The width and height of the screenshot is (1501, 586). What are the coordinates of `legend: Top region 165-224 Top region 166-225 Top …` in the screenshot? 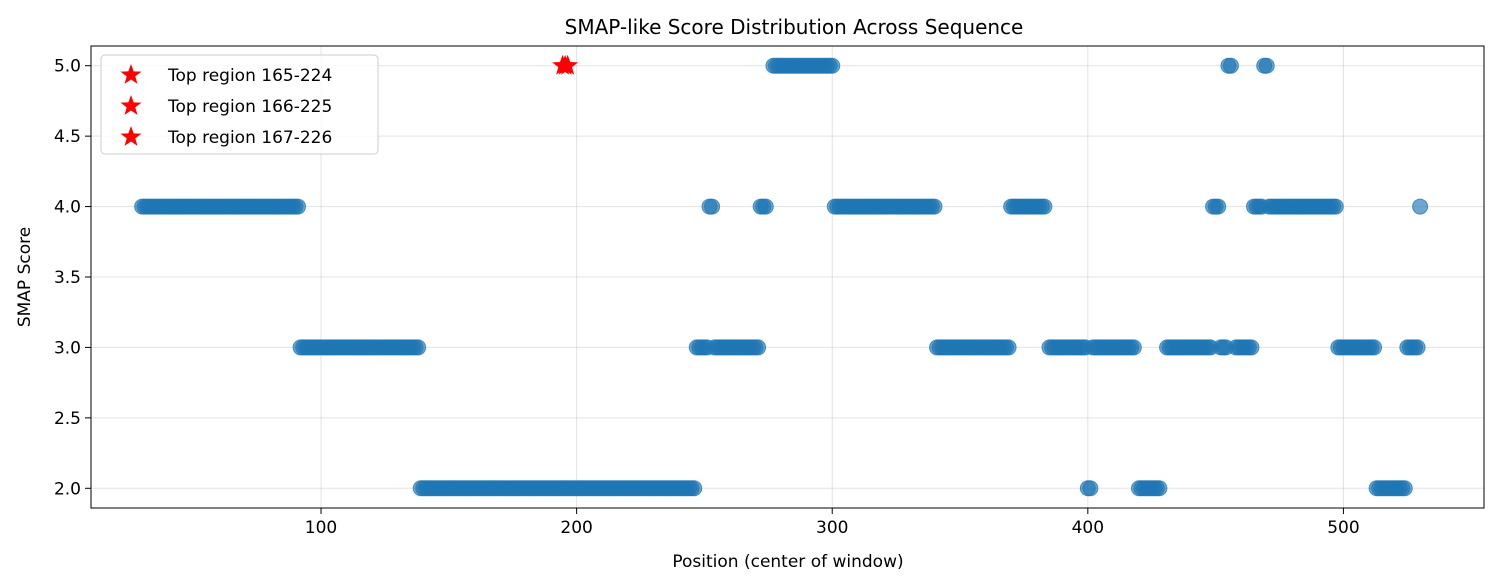 It's located at (239, 104).